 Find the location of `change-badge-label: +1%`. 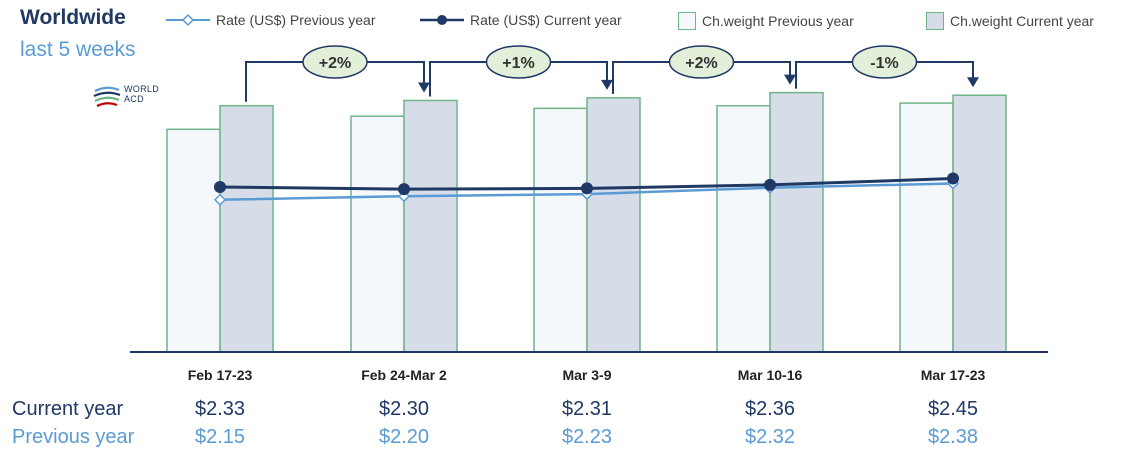

change-badge-label: +1% is located at coordinates (518, 63).